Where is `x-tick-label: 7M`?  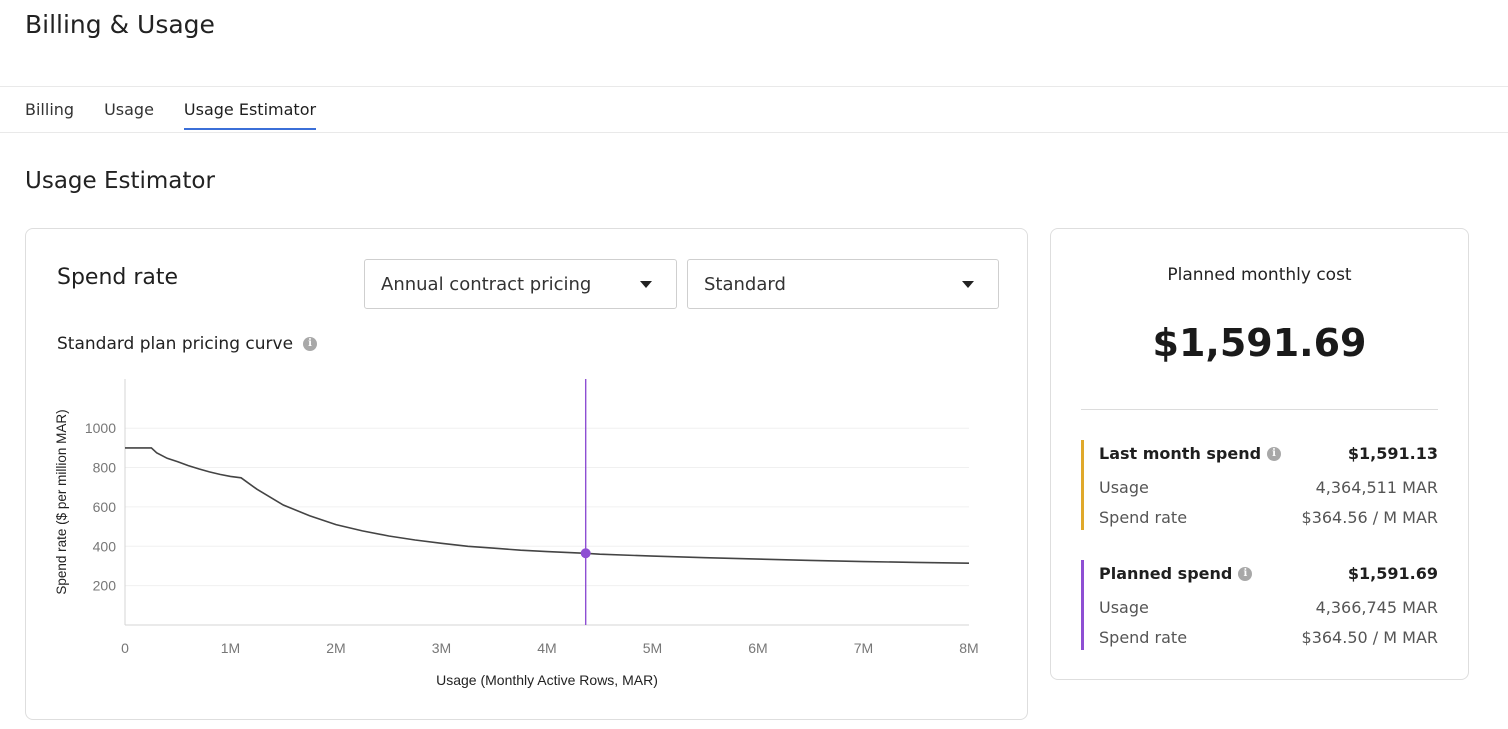 x-tick-label: 7M is located at coordinates (863, 648).